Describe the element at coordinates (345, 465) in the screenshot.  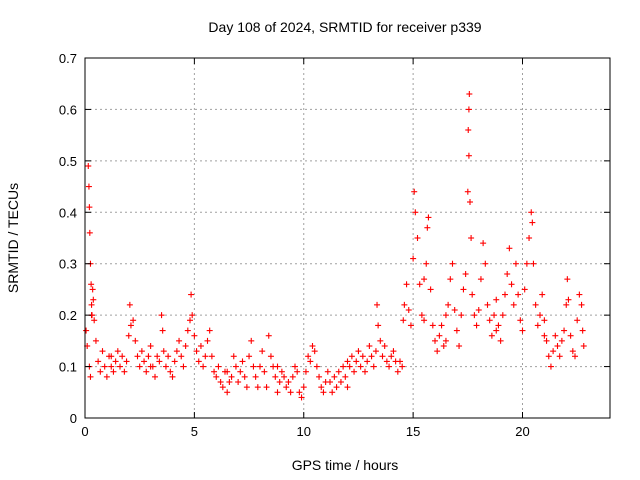
I see `x-axis-label: GPS time / hours` at that location.